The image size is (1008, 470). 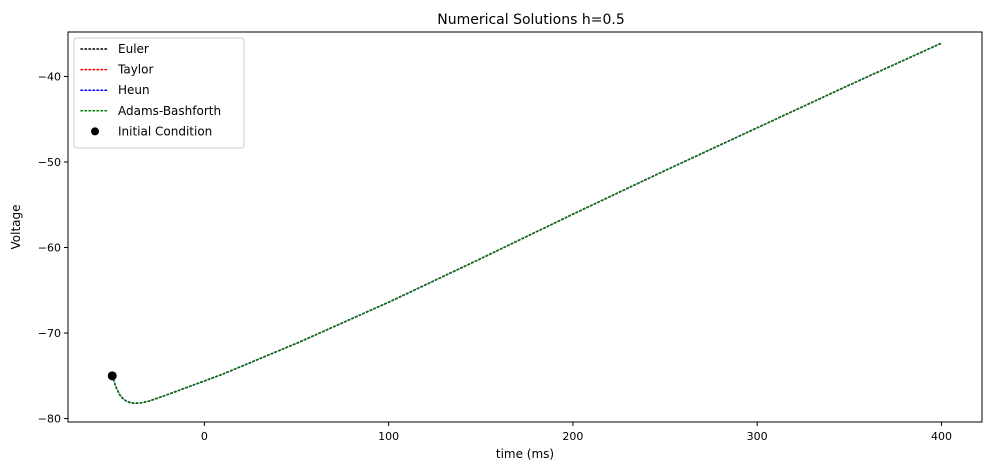 What do you see at coordinates (388, 436) in the screenshot?
I see `x-tick-label: 100` at bounding box center [388, 436].